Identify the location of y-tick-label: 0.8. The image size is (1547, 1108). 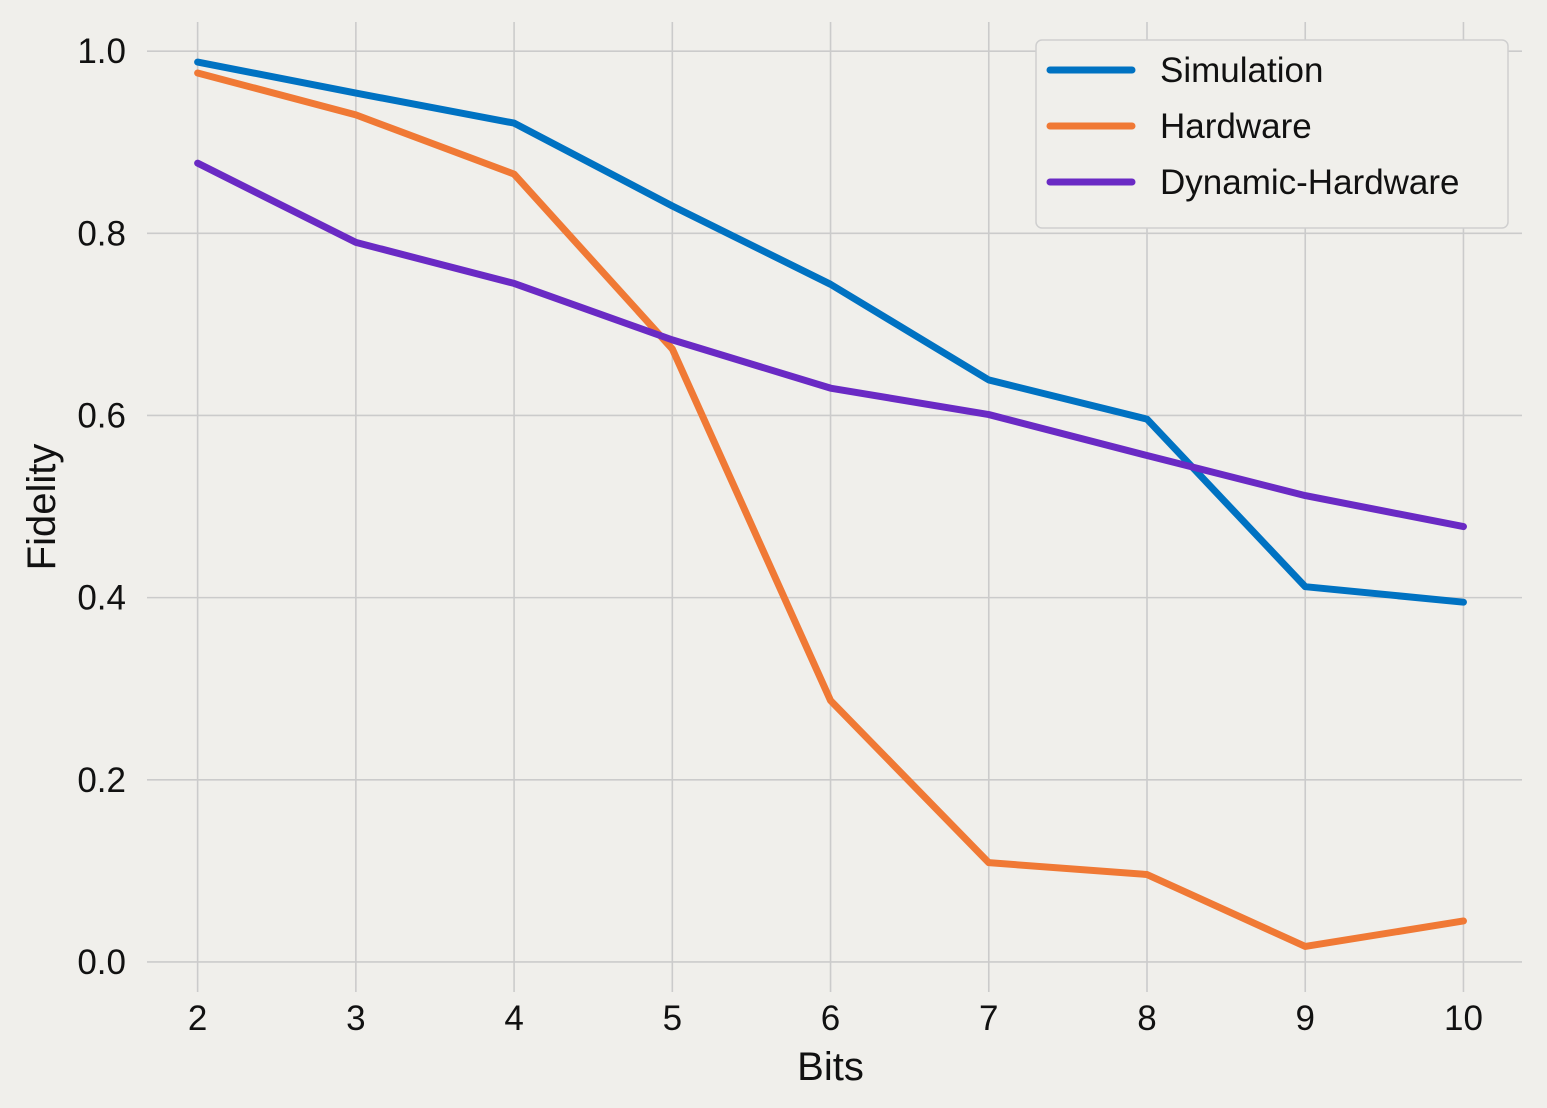
(101, 233).